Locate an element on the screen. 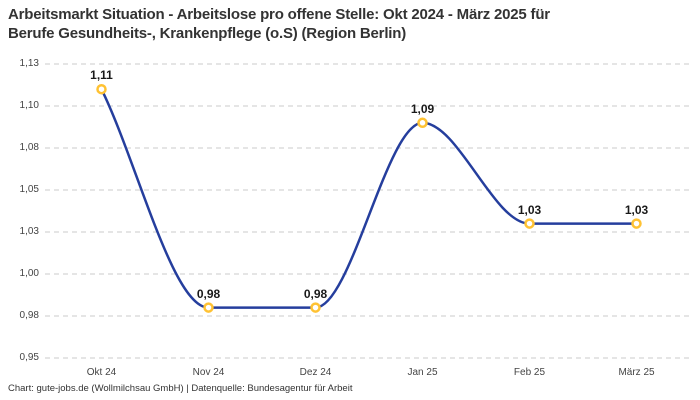 This screenshot has height=400, width=700. y-axis-tick-label: 1,05 is located at coordinates (29, 189).